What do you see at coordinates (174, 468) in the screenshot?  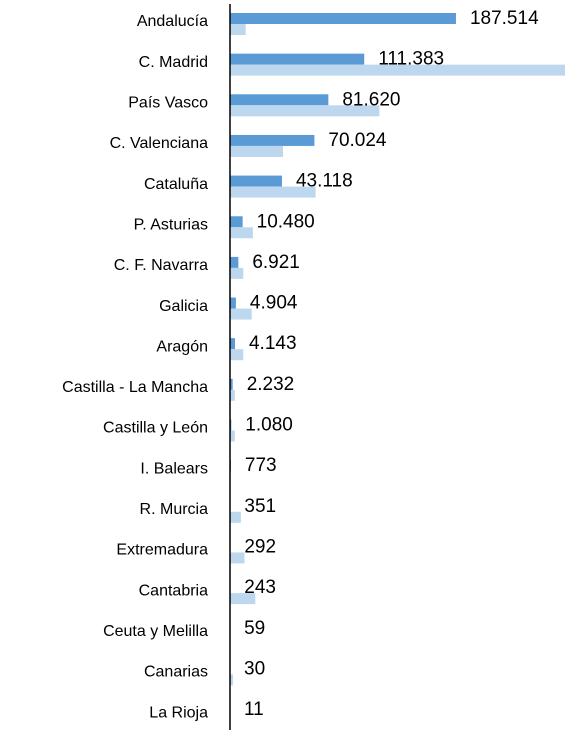 I see `category-label: I. Balears` at bounding box center [174, 468].